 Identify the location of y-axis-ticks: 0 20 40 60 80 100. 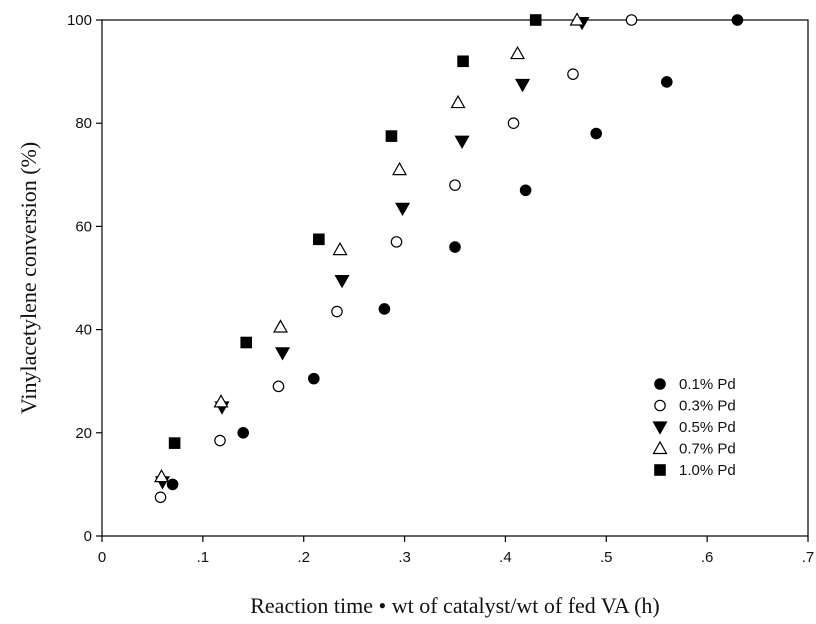
(84, 278).